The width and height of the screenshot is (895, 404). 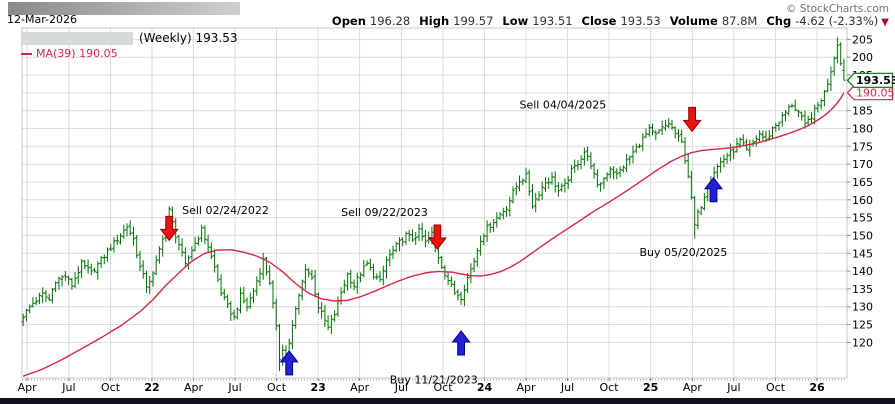 I want to click on ticker-redaction-bar, so click(x=124, y=8).